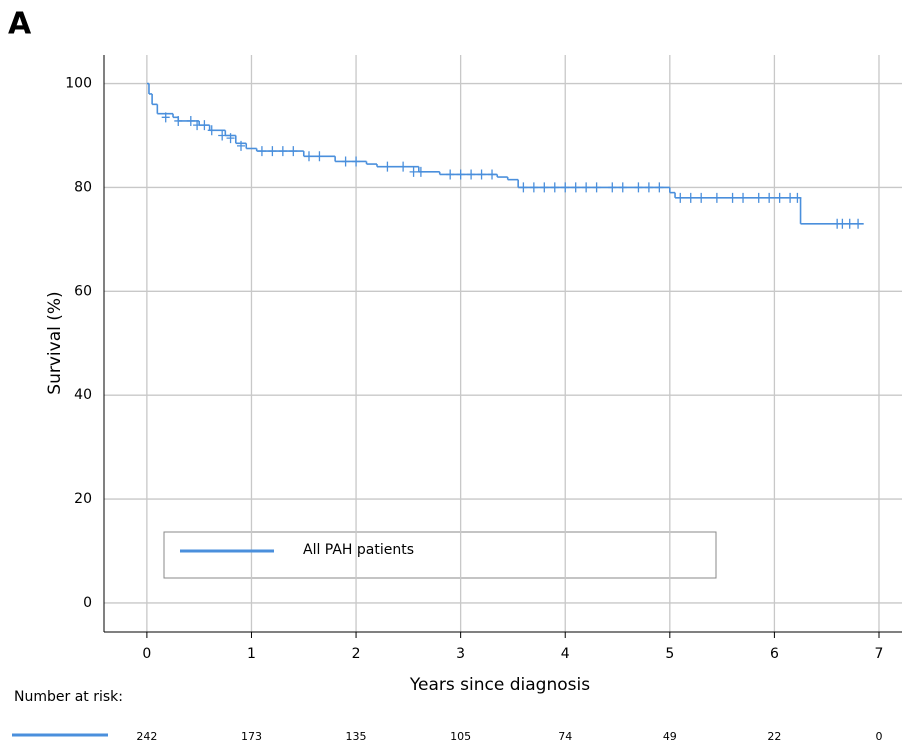  I want to click on risk-count: 49, so click(670, 736).